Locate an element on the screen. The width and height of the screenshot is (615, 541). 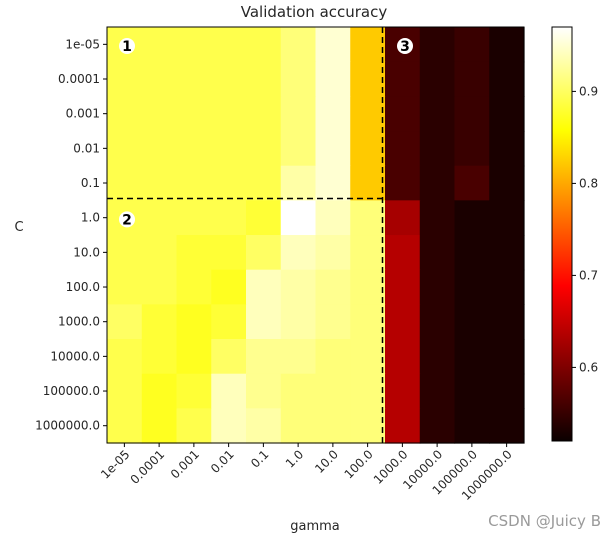
y-tick-label: 0.1 is located at coordinates (90, 183).